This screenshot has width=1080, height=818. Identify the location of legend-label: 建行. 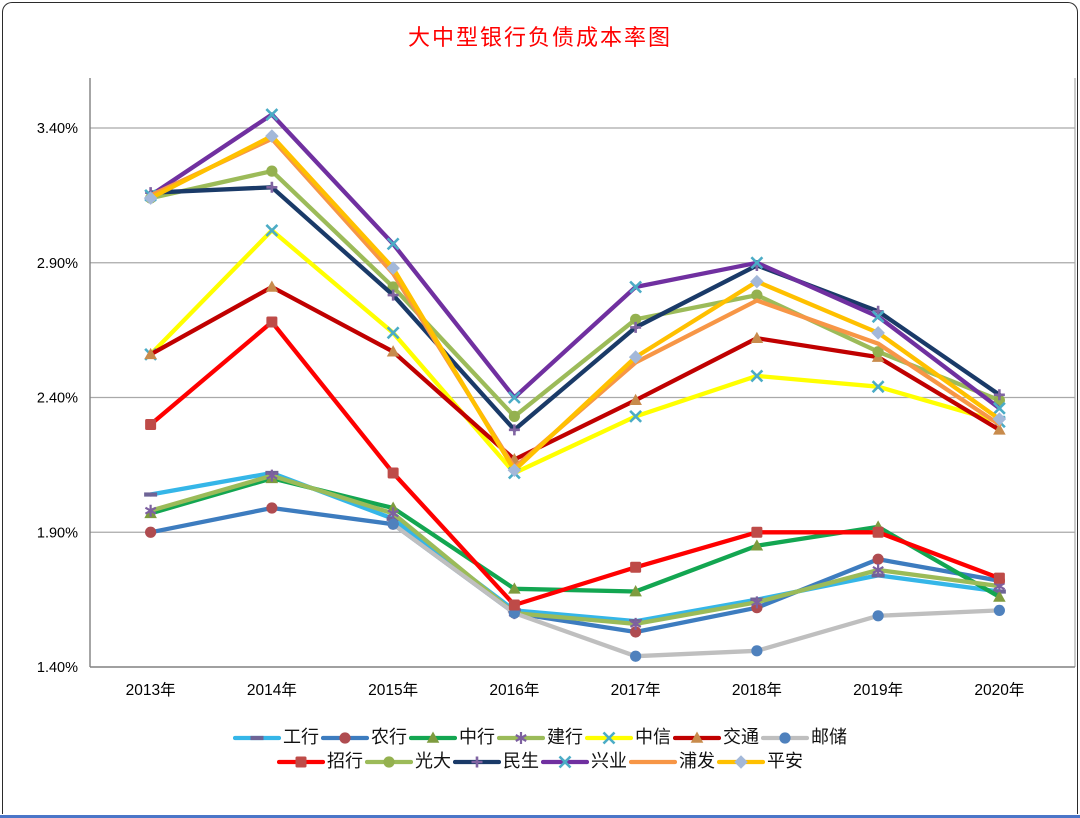
(565, 737).